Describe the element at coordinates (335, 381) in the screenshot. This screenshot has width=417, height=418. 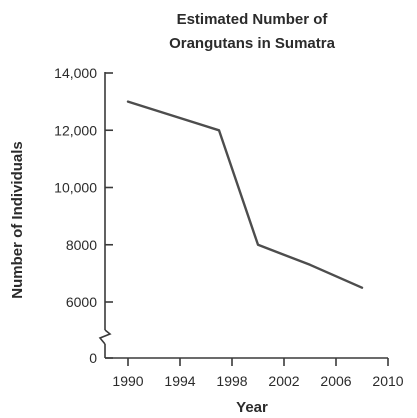
I see `x-tick-label: 2006` at that location.